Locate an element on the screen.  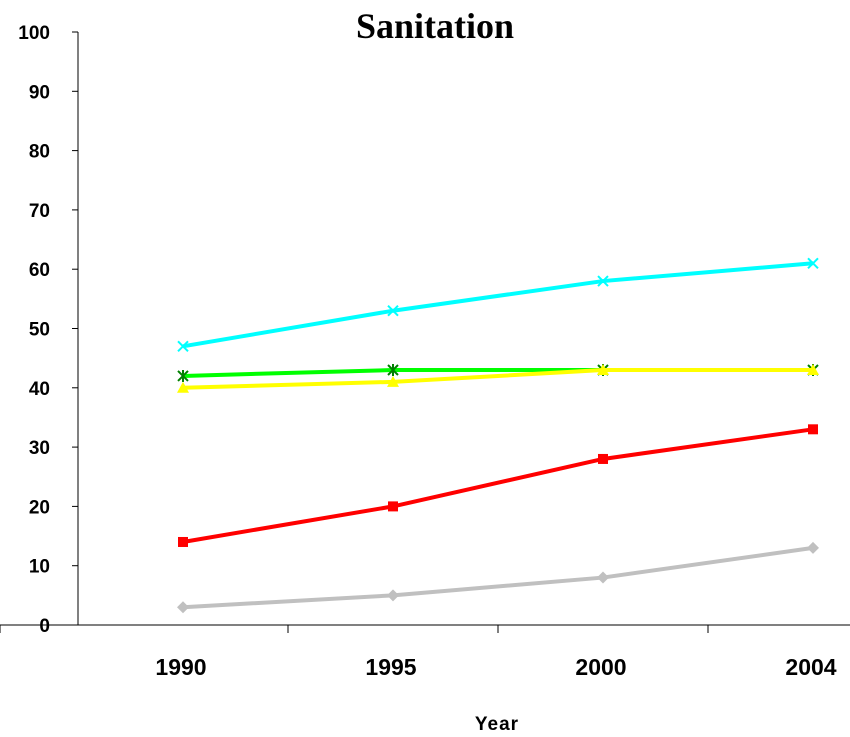
y-tick-label: 100 is located at coordinates (34, 33).